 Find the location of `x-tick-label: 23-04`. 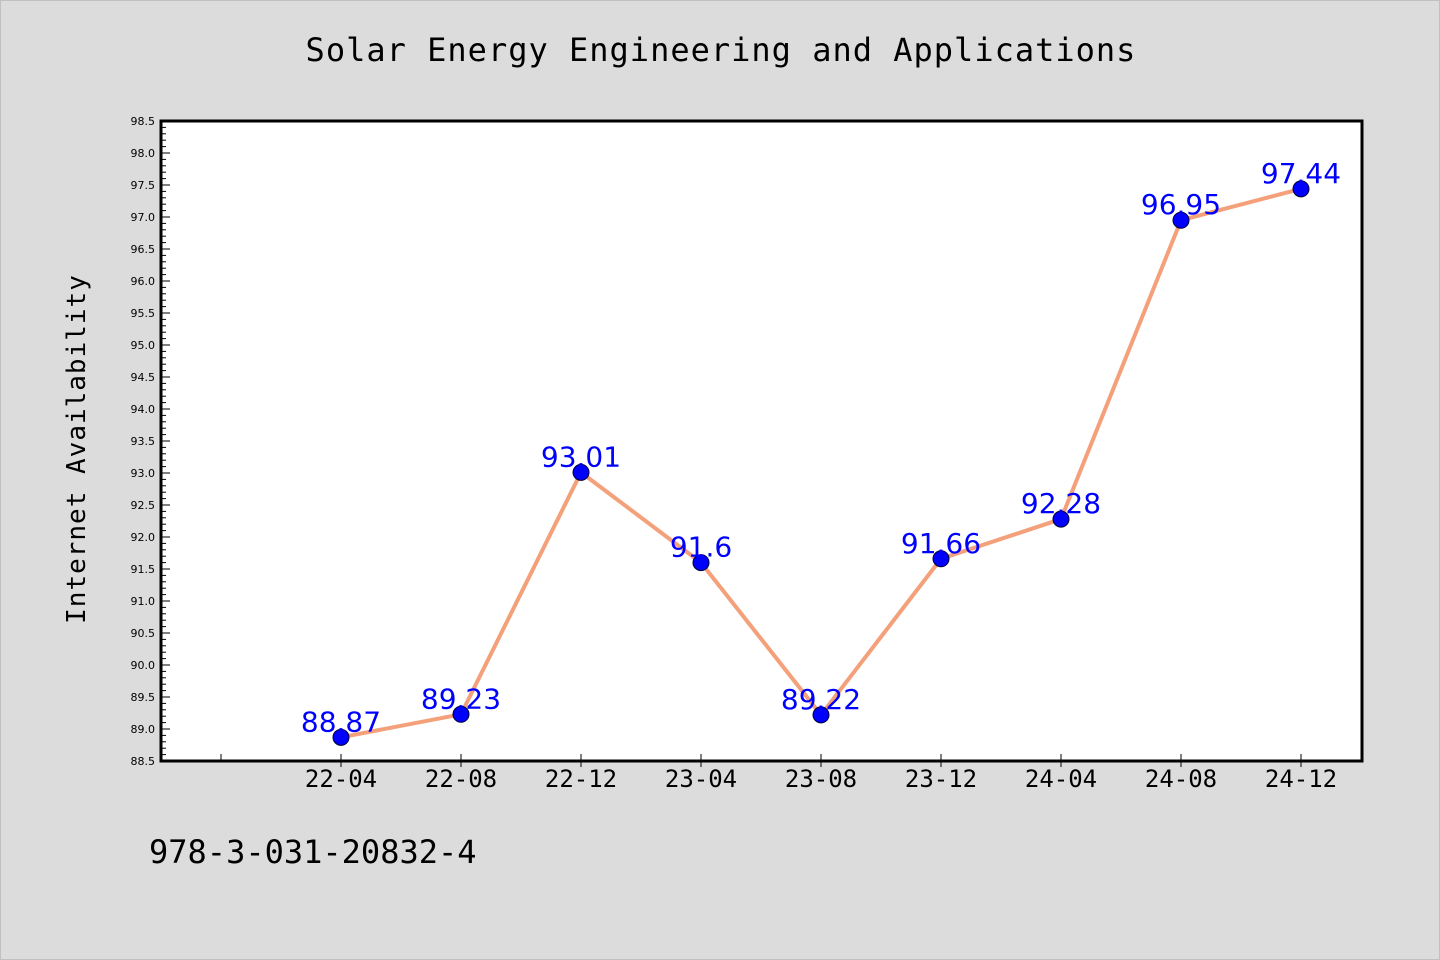

x-tick-label: 23-04 is located at coordinates (701, 779).